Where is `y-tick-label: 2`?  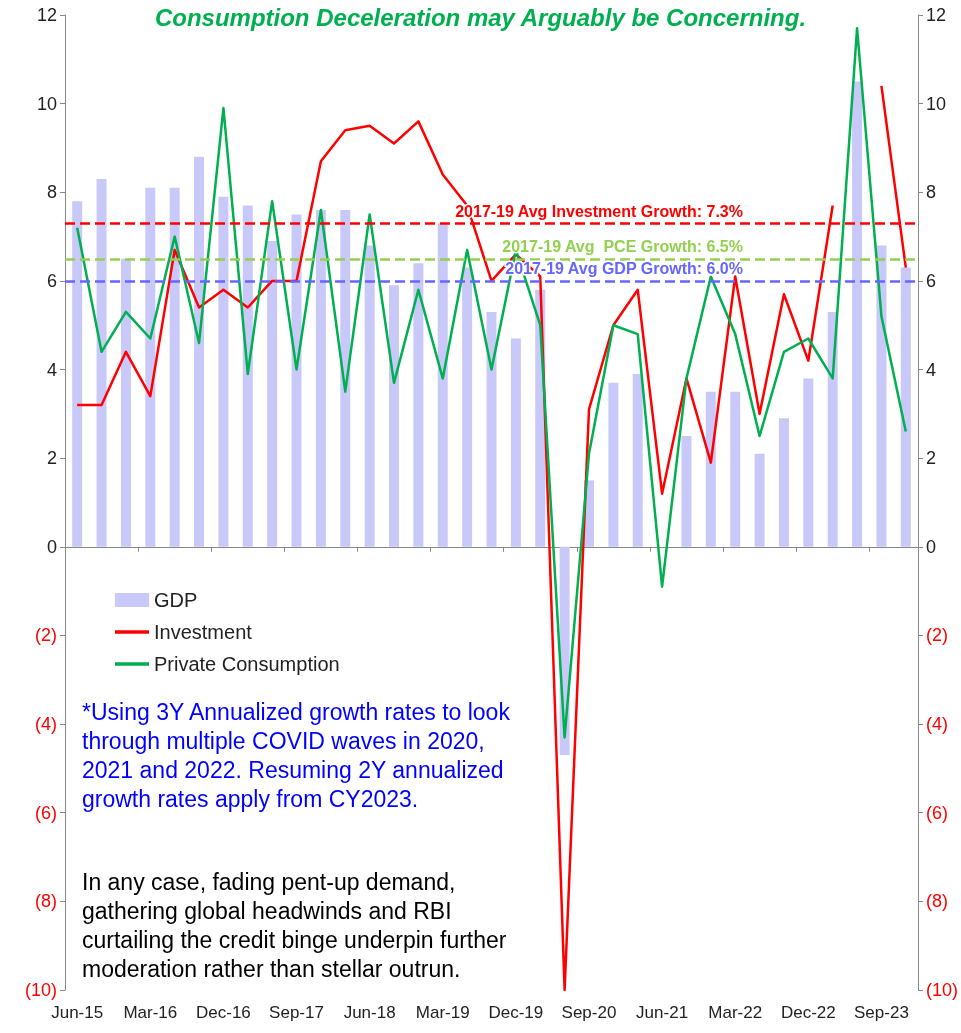 y-tick-label: 2 is located at coordinates (51, 458).